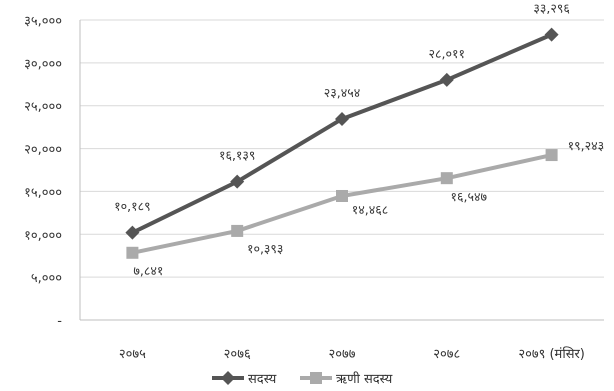  Describe the element at coordinates (446, 354) in the screenshot. I see `x-tick-label: २०७८` at that location.